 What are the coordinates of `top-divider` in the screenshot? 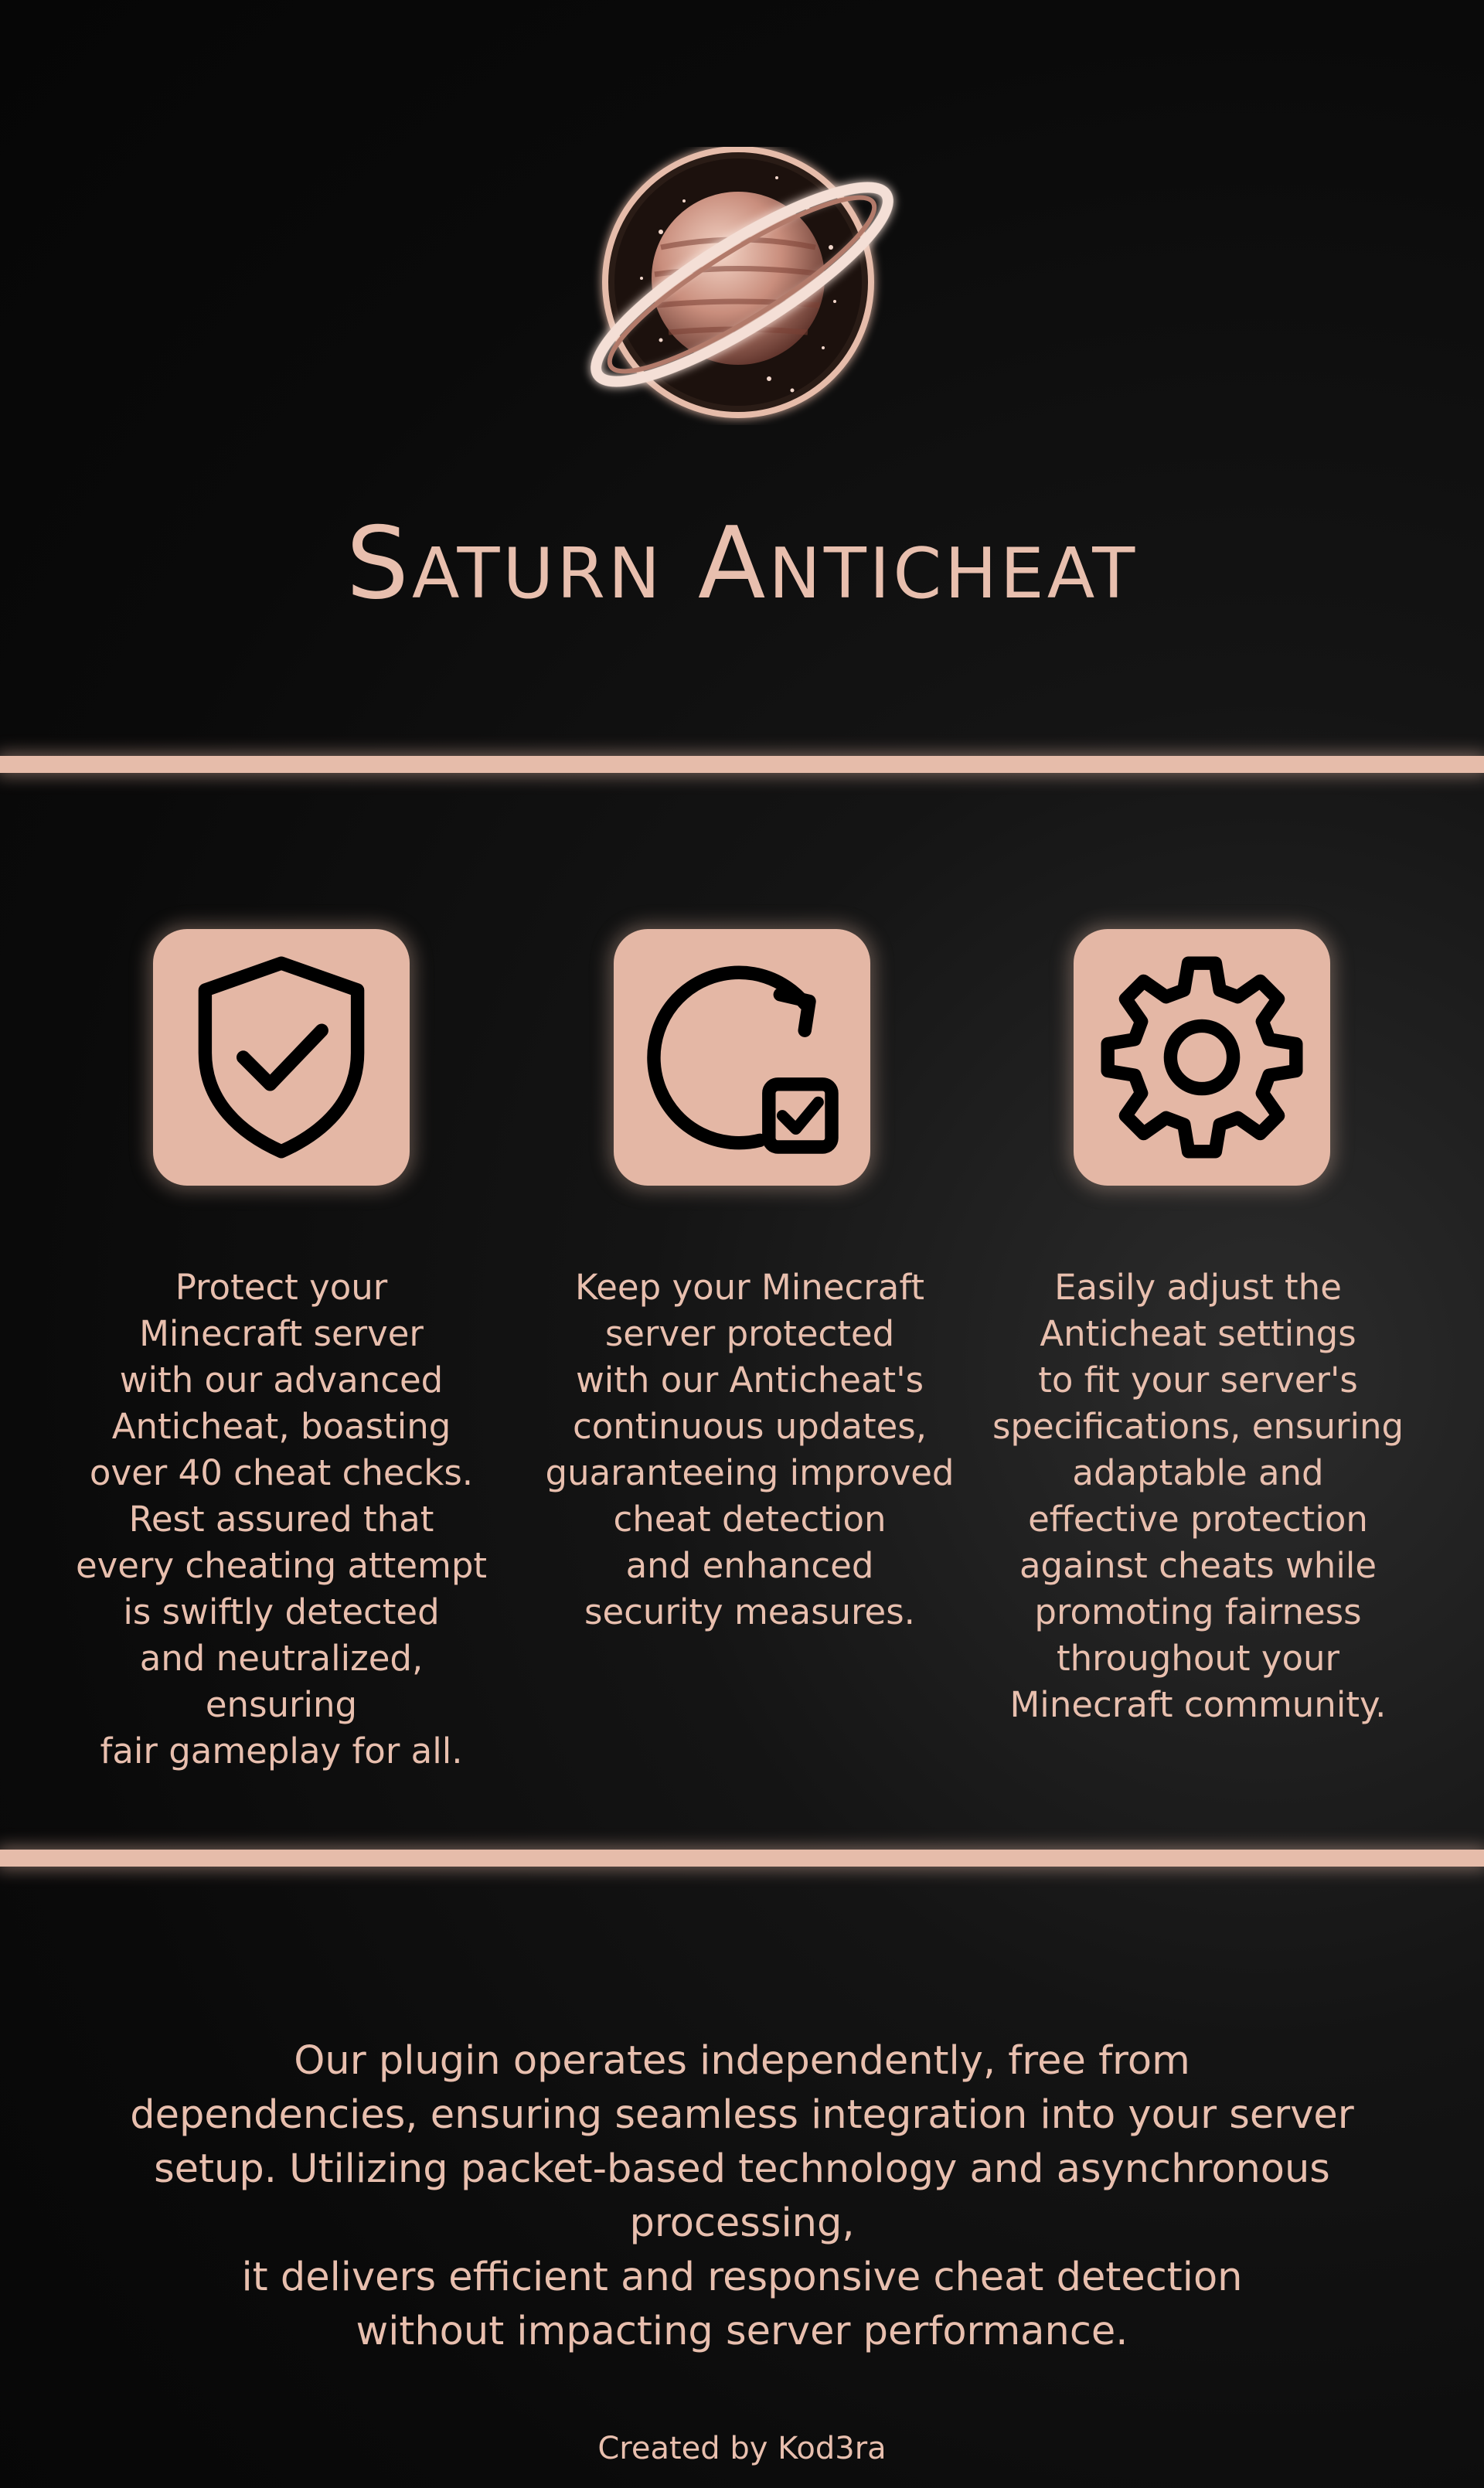 It's located at (742, 765).